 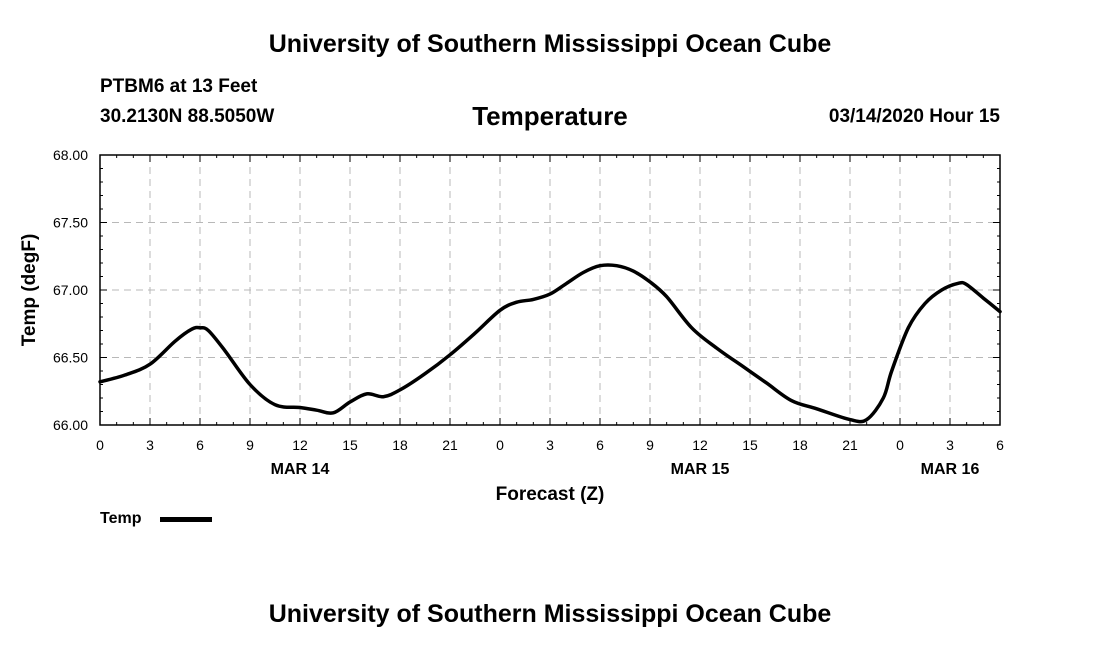 I want to click on y-tick-label: 67.00, so click(x=70, y=290).